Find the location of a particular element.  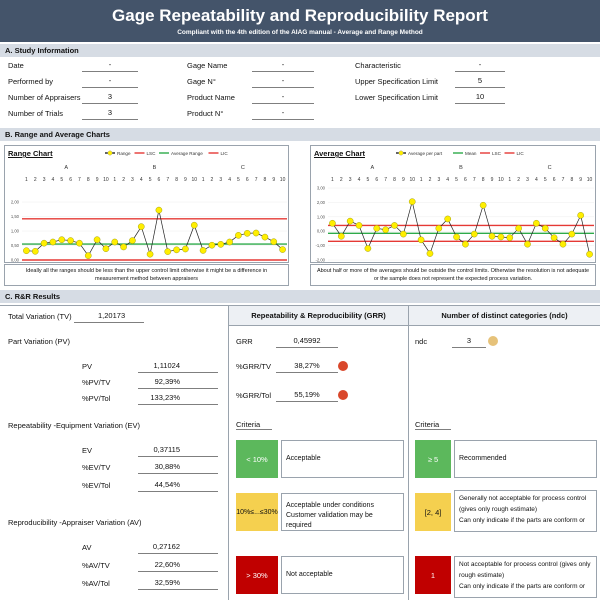

tv-value: 1,20173 is located at coordinates (109, 317).